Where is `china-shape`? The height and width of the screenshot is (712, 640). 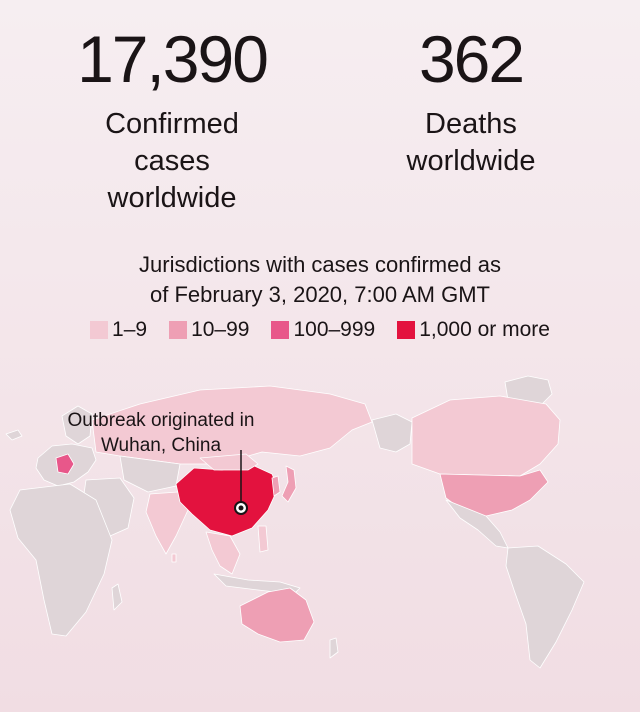 china-shape is located at coordinates (227, 500).